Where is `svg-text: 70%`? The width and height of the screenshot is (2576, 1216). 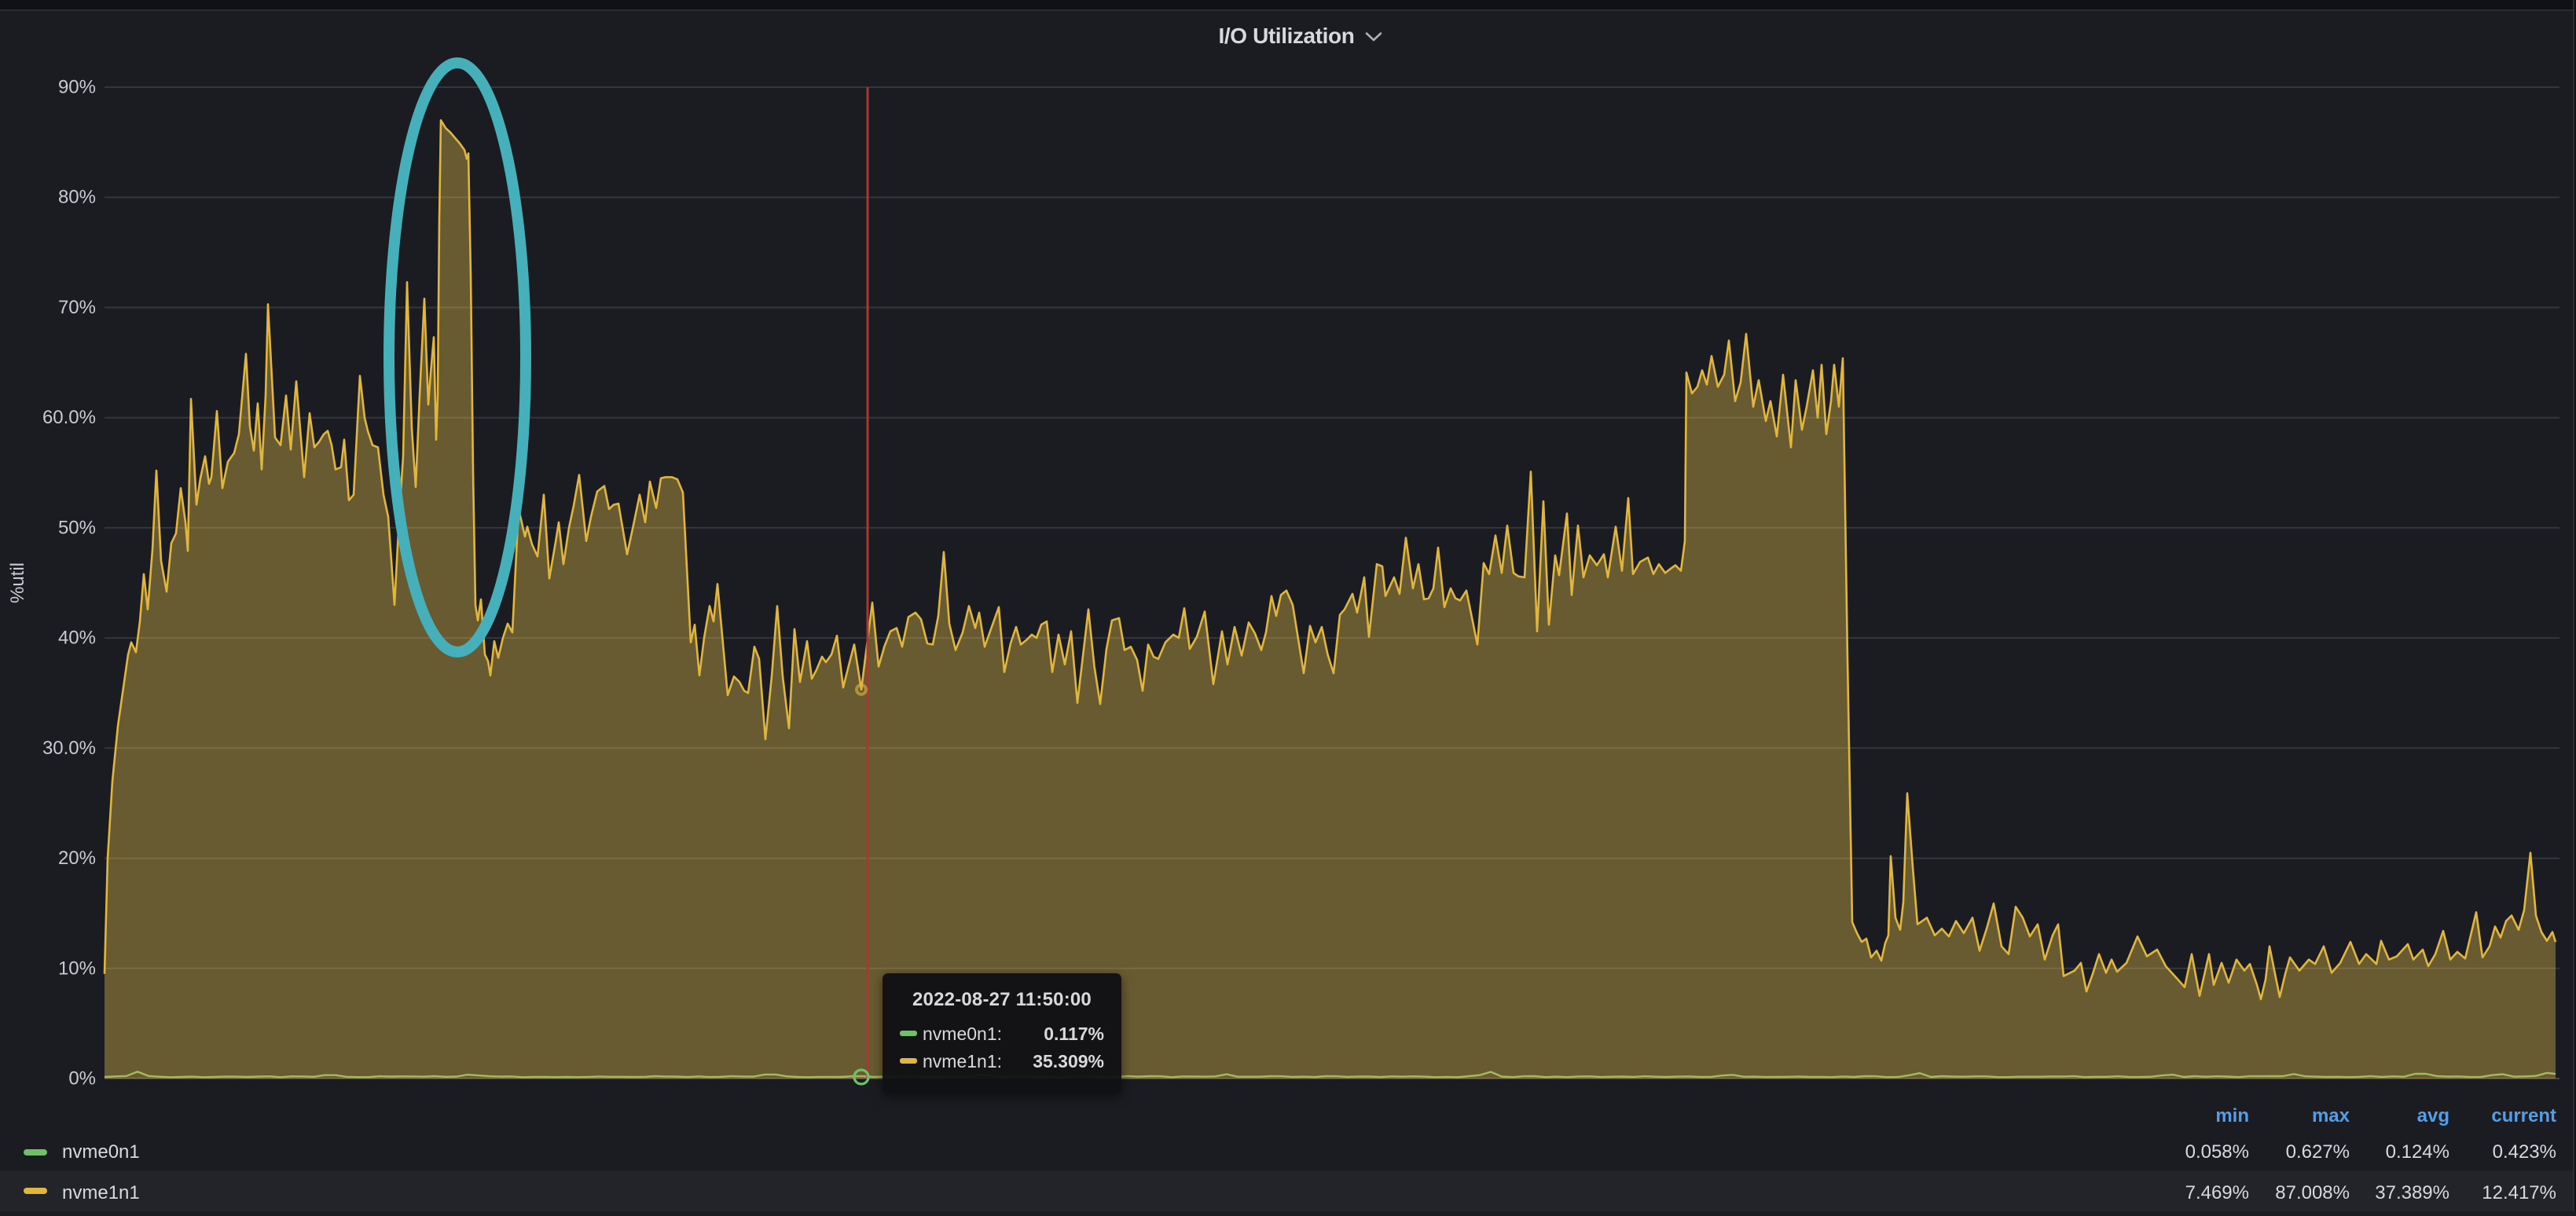
svg-text: 70% is located at coordinates (77, 307).